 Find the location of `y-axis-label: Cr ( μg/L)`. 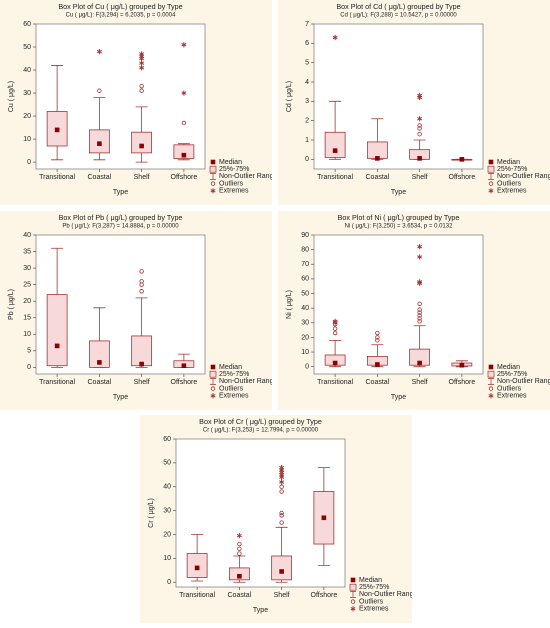

y-axis-label: Cr ( μg/L) is located at coordinates (151, 513).